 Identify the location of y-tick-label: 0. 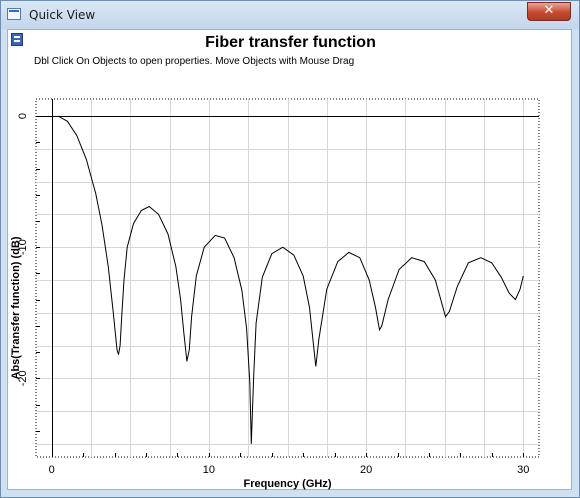
(23, 116).